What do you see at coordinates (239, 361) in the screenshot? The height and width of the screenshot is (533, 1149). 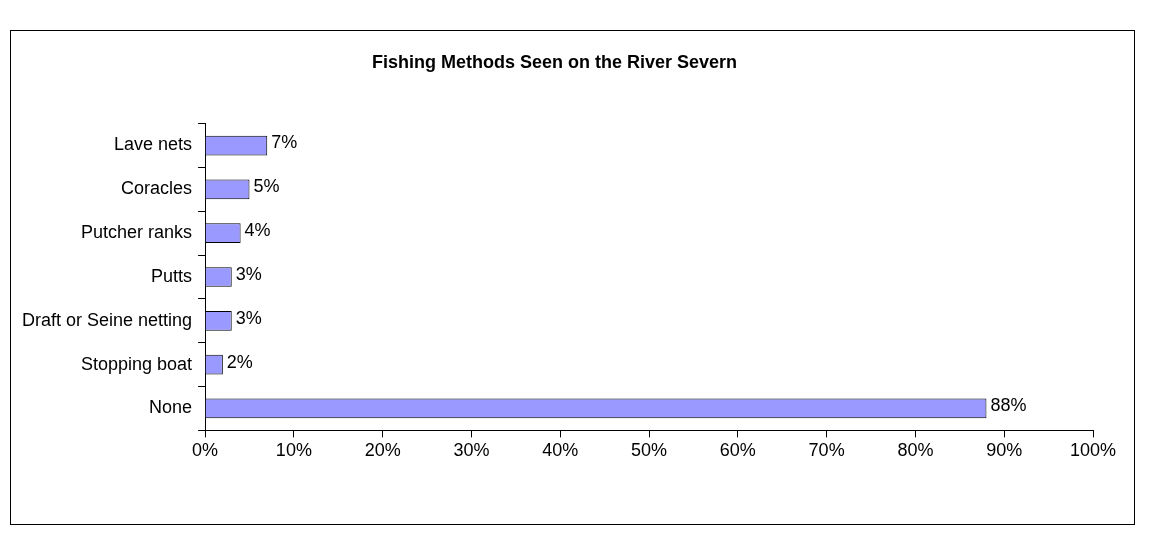 I see `data-label: 2%` at bounding box center [239, 361].